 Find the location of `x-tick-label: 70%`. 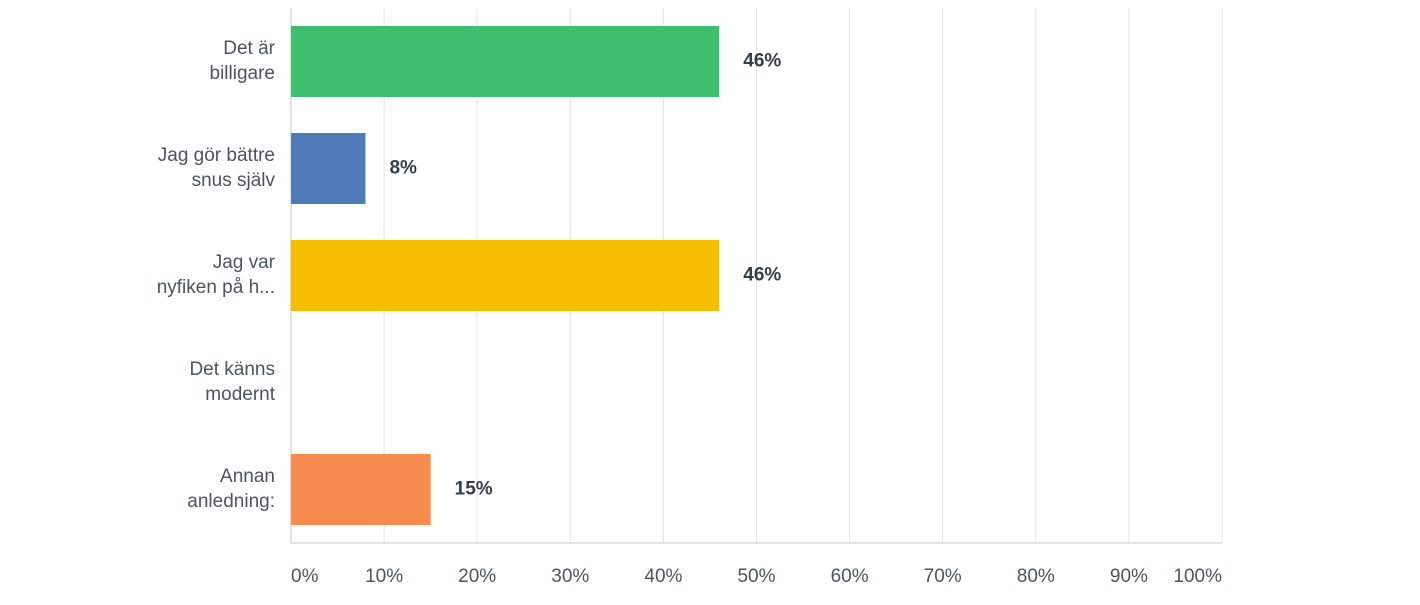

x-tick-label: 70% is located at coordinates (943, 576).